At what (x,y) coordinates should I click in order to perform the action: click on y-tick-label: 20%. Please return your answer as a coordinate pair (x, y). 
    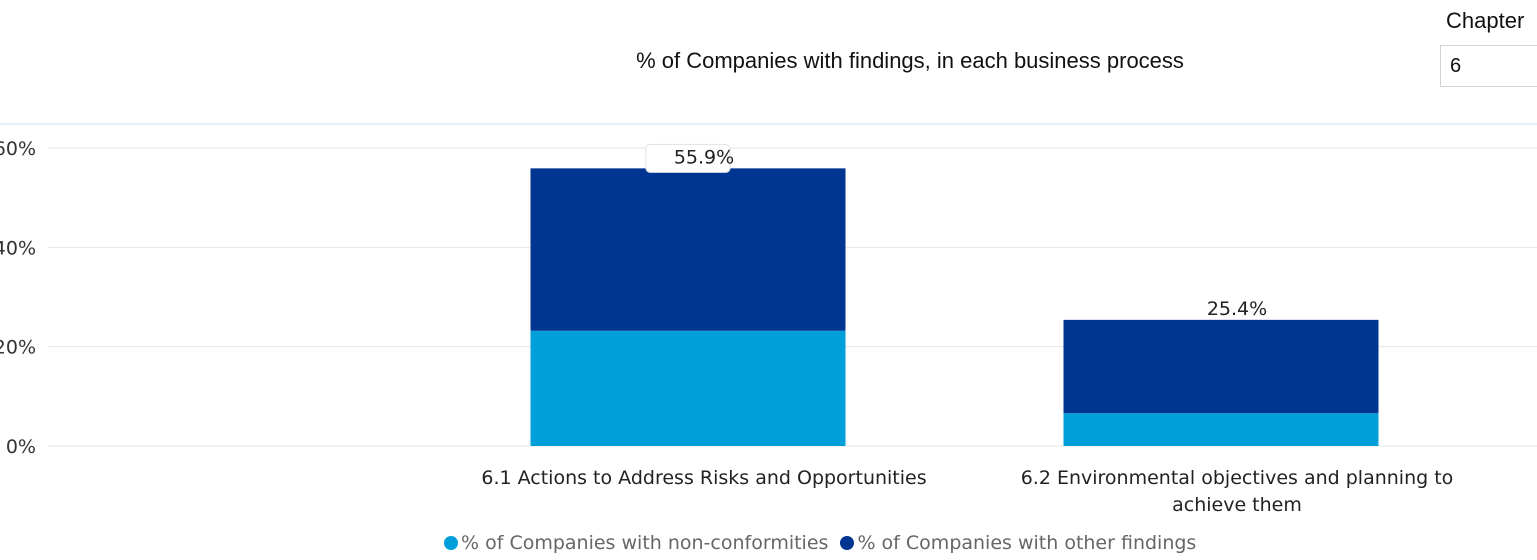
    Looking at the image, I should click on (18, 348).